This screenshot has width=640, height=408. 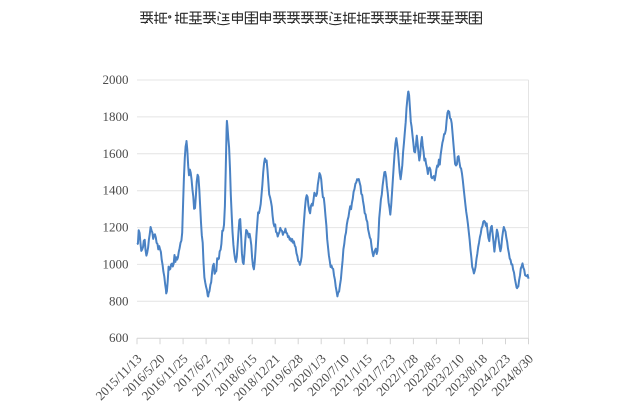 What do you see at coordinates (119, 300) in the screenshot?
I see `svg-text: 800` at bounding box center [119, 300].